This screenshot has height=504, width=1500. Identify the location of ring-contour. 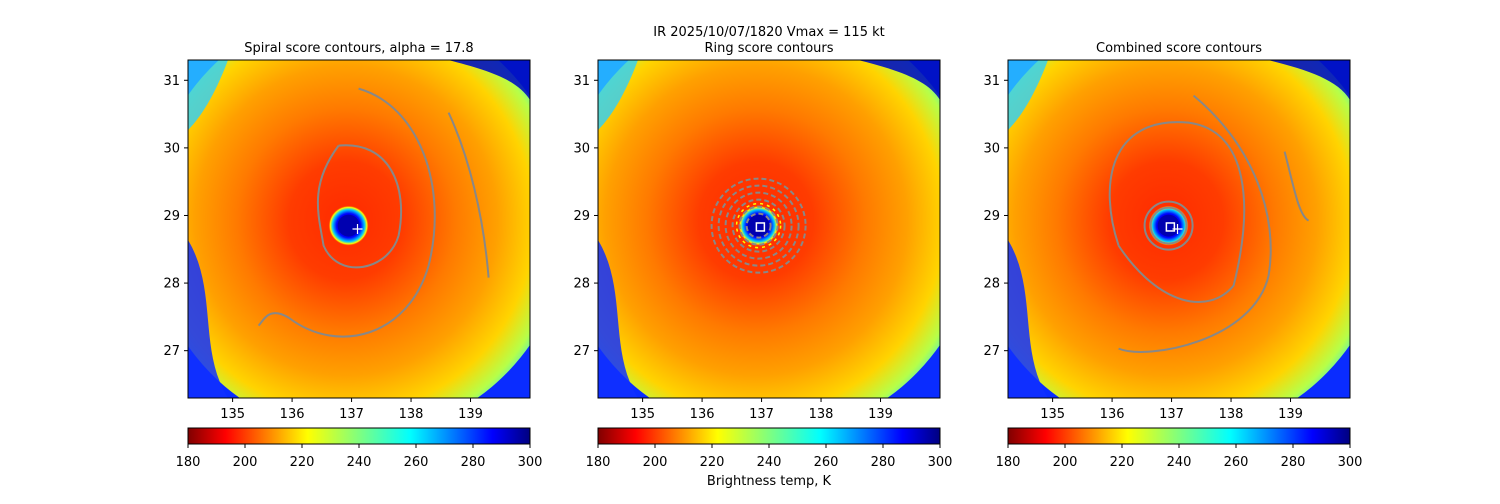
(758, 225).